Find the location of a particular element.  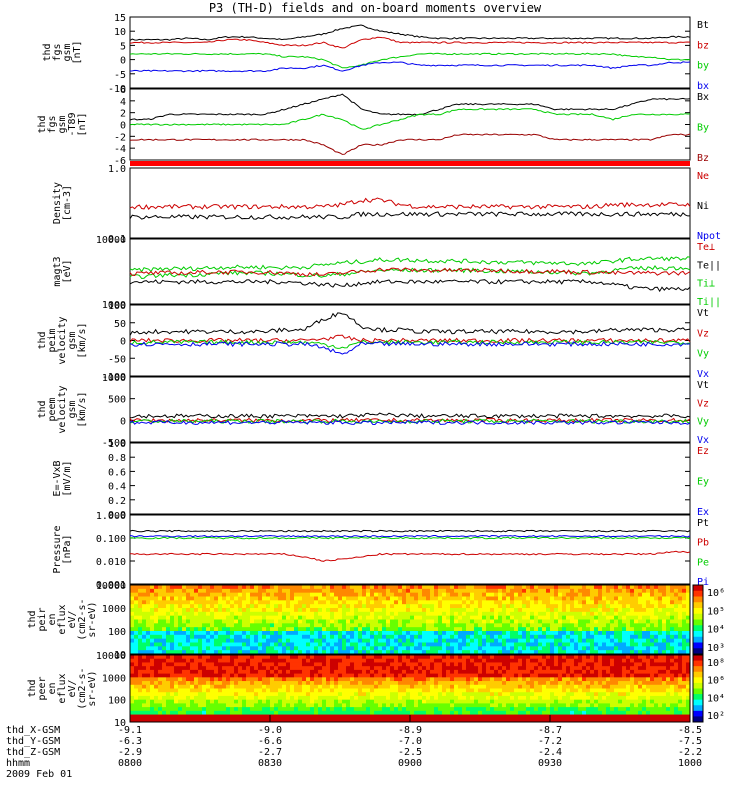

series-line-bx is located at coordinates (410, 67).